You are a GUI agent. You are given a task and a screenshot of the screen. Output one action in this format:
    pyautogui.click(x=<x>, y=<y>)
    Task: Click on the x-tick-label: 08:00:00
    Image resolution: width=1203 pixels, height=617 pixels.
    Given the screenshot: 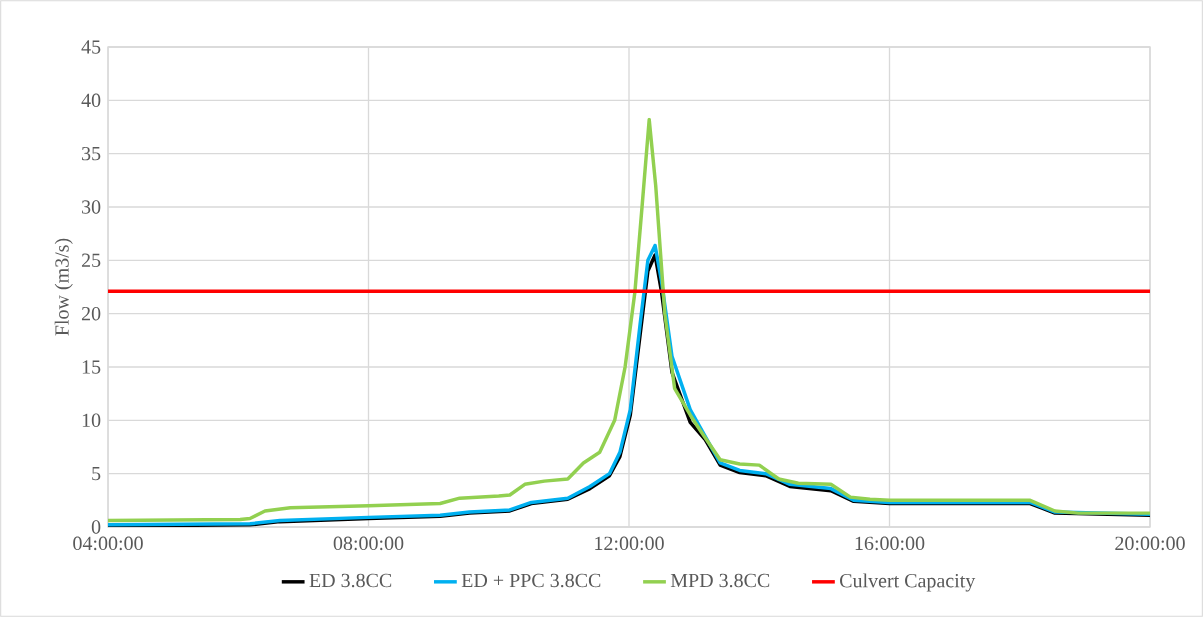 What is the action you would take?
    pyautogui.click(x=368, y=543)
    